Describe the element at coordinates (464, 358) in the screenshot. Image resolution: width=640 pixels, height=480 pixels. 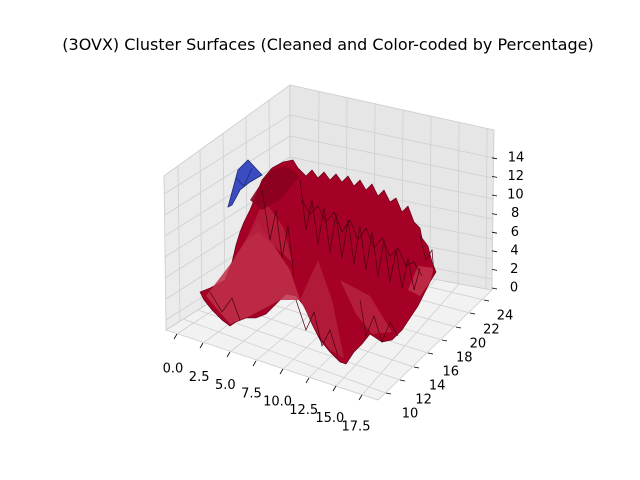
I see `y-axis-tick-label: 18` at that location.